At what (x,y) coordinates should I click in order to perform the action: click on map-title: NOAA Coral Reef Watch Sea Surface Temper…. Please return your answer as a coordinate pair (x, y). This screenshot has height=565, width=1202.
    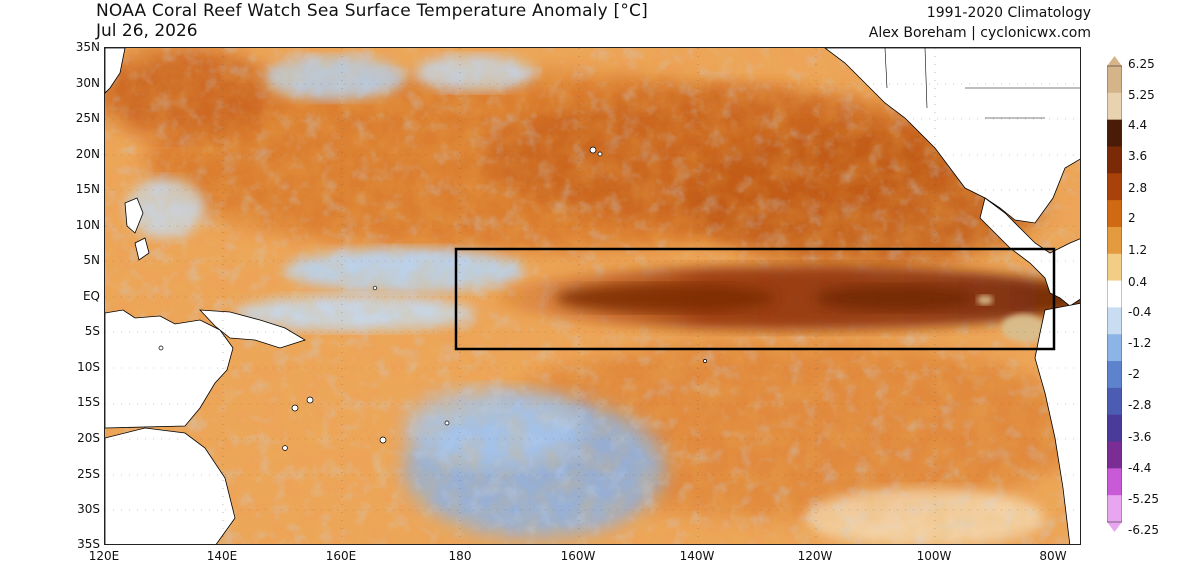
    Looking at the image, I should click on (372, 11).